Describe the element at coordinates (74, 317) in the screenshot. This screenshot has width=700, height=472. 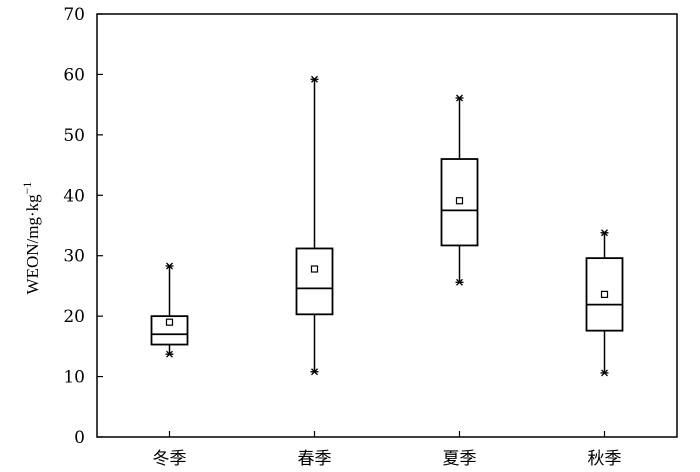
I see `y-tick-label: 20` at that location.